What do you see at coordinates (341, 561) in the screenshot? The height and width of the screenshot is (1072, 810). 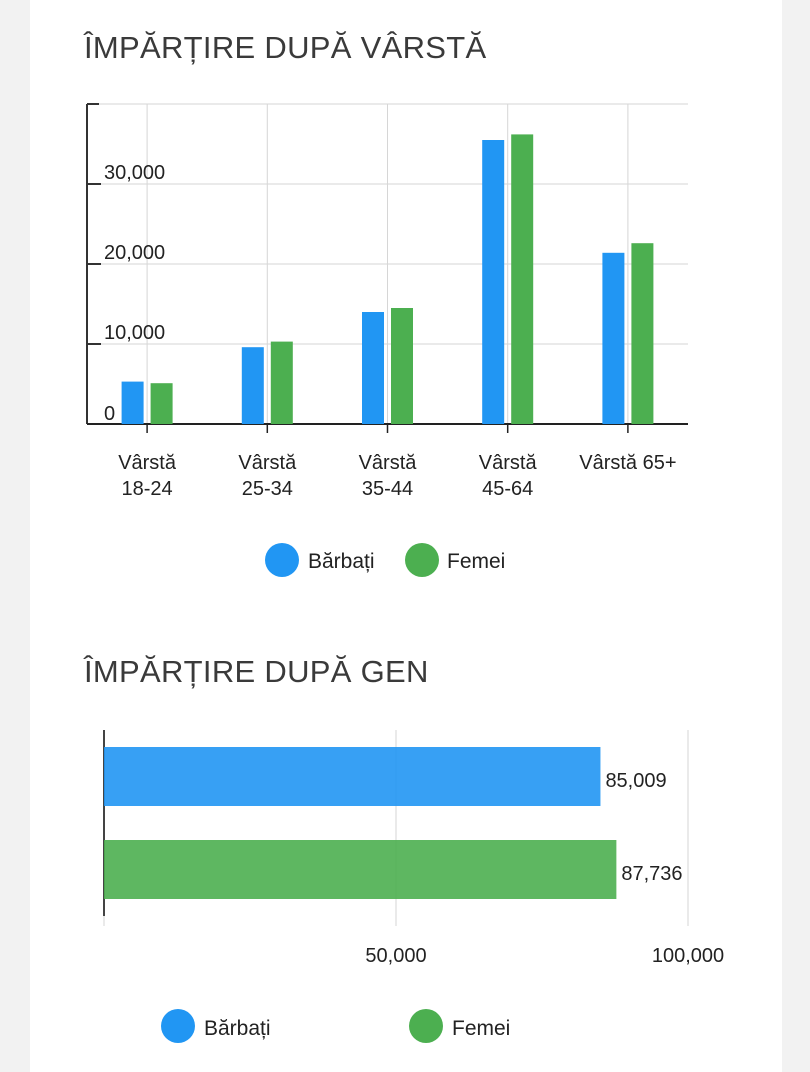 I see `legend-label-male: Bărbați` at bounding box center [341, 561].